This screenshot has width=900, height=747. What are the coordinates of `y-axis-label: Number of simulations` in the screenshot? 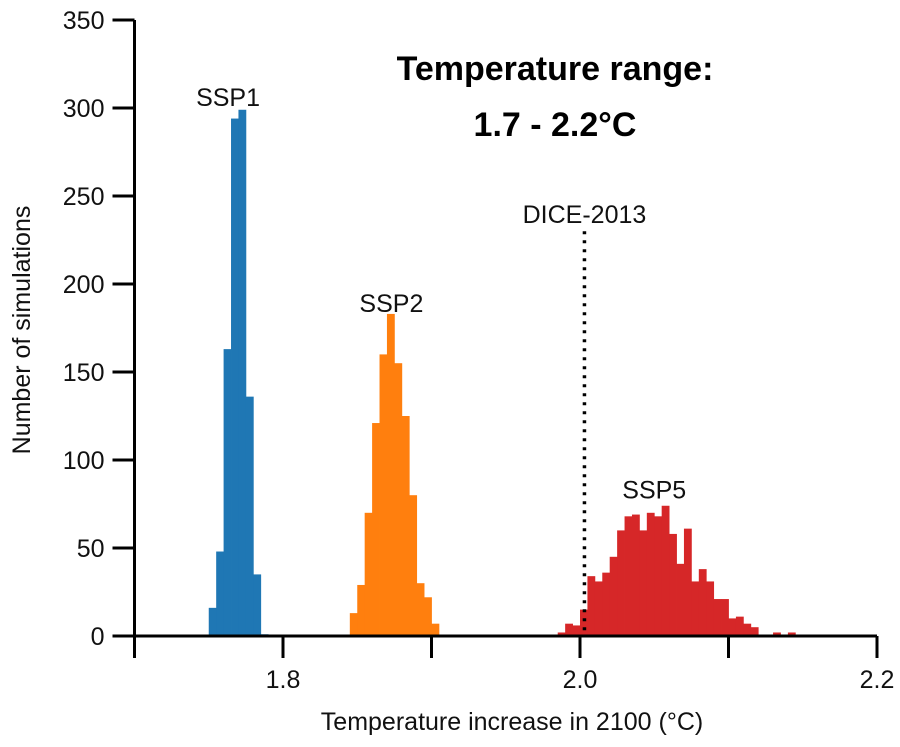 It's located at (22, 330).